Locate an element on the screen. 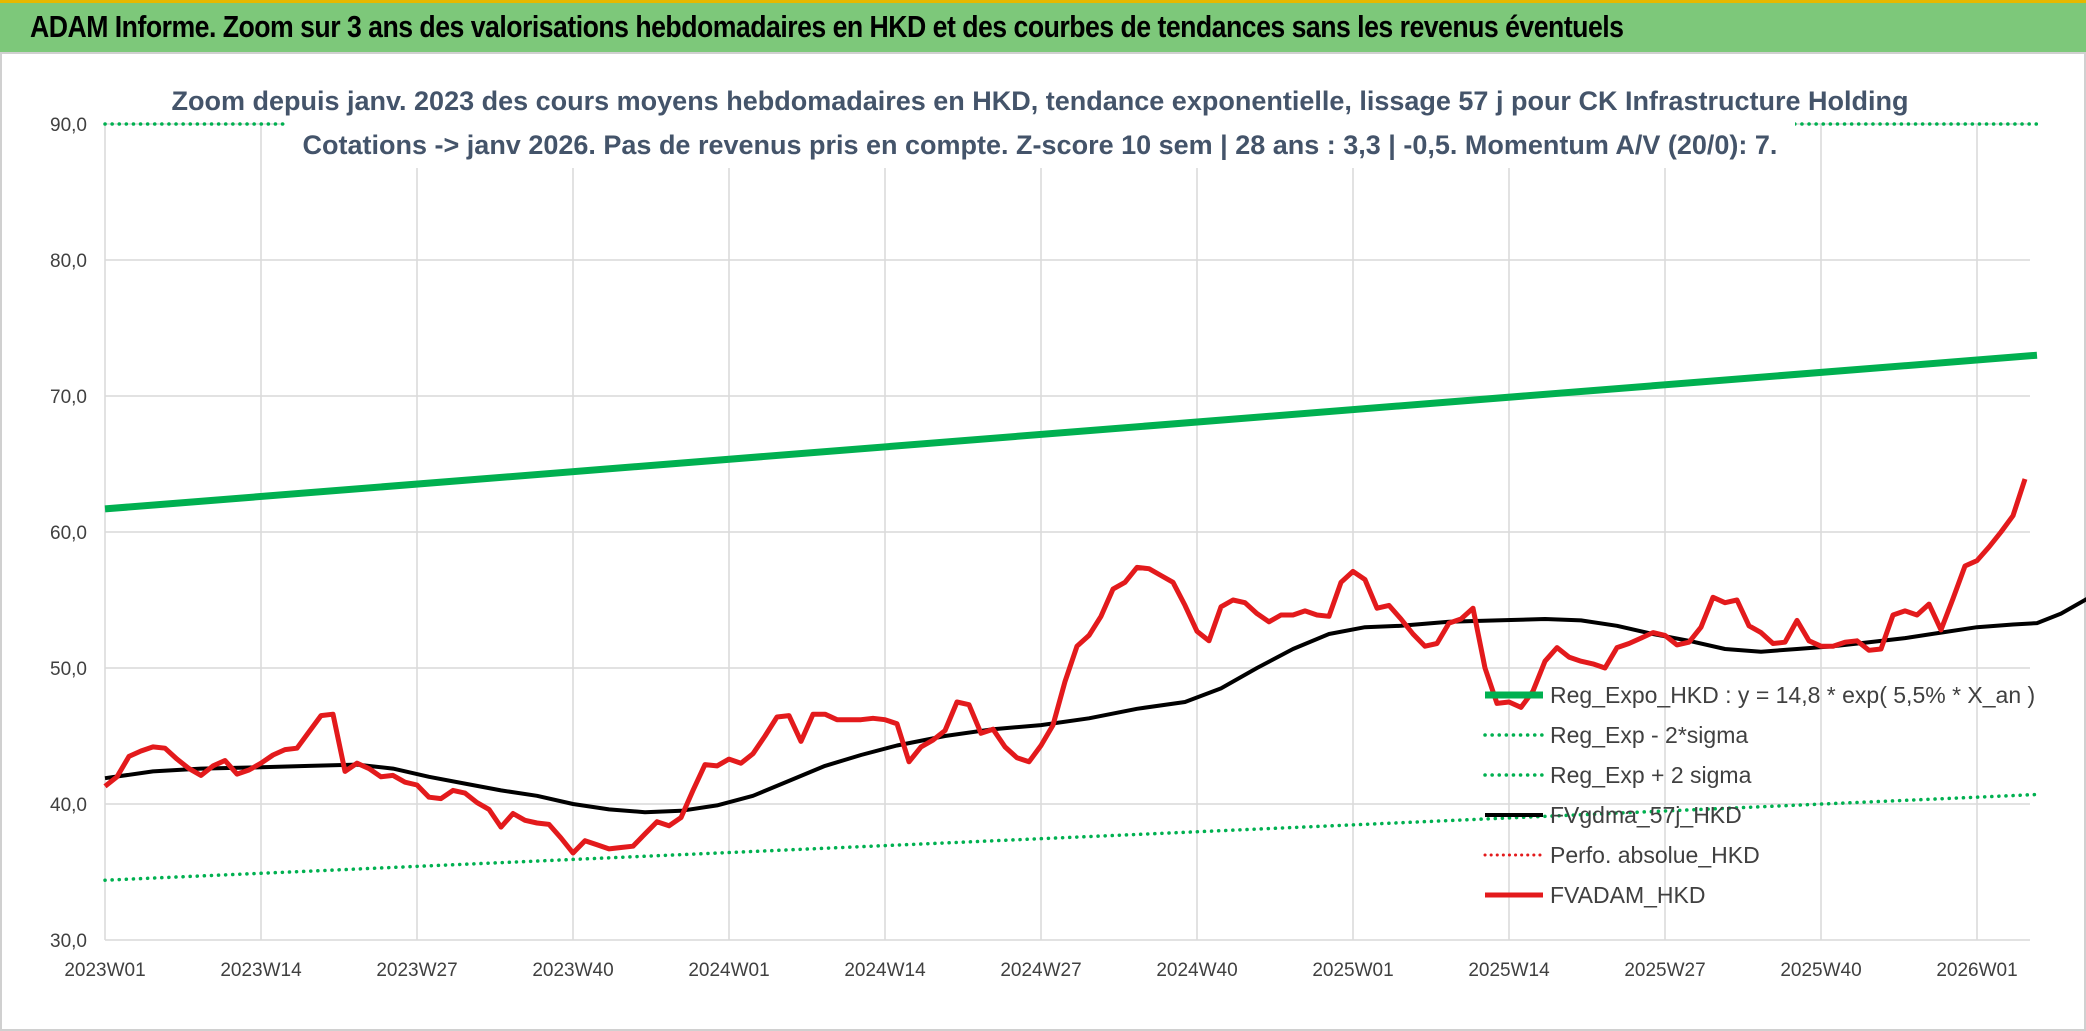 The image size is (2086, 1031). y-tick-label: 60,0 is located at coordinates (68, 533).